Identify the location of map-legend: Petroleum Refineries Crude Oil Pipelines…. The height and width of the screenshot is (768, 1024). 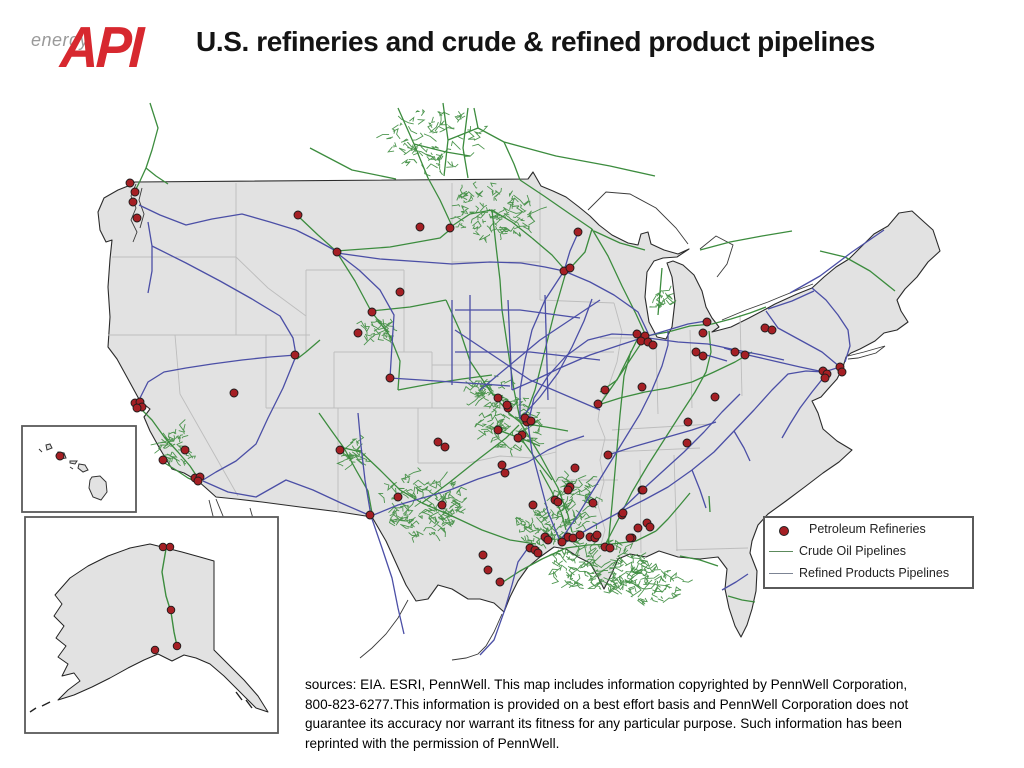
(868, 552).